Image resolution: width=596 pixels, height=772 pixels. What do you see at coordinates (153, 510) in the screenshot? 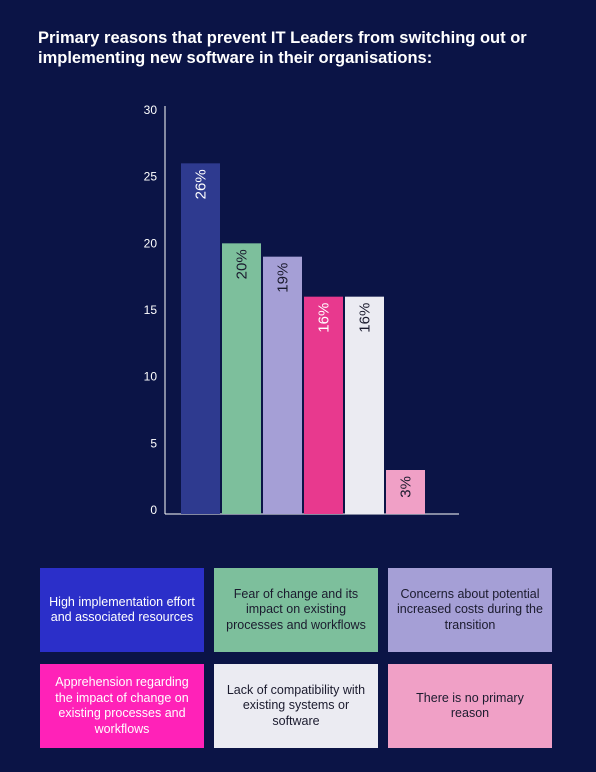
I see `y-tick-label: 0` at bounding box center [153, 510].